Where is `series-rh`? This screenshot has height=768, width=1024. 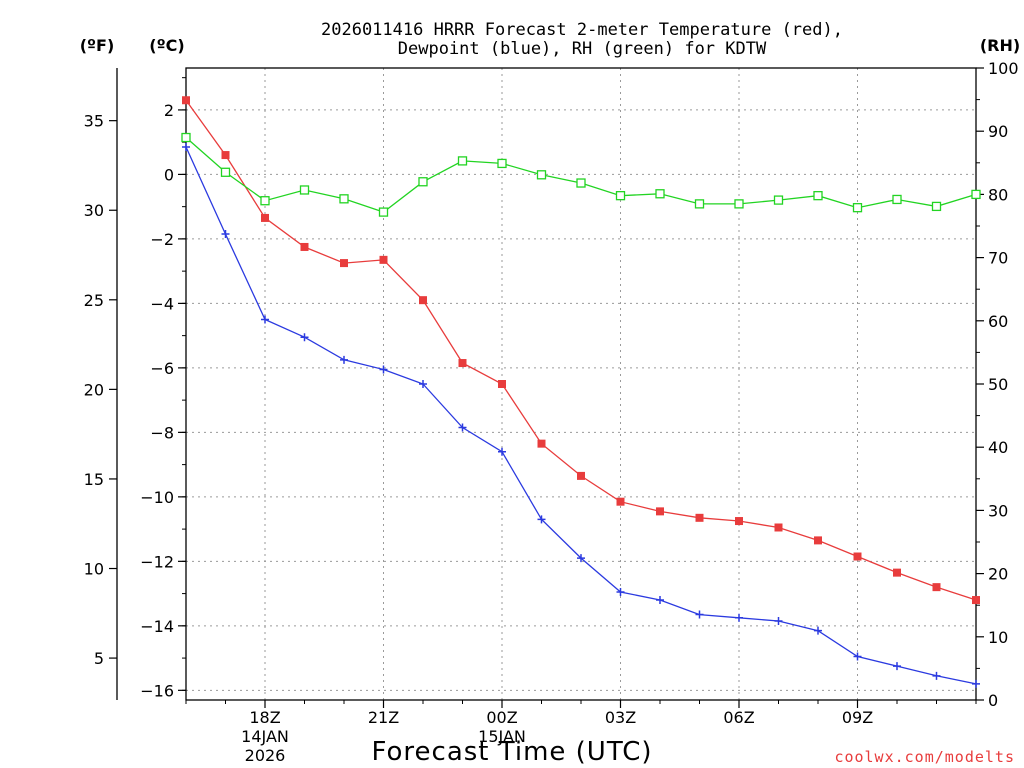 series-rh is located at coordinates (581, 174).